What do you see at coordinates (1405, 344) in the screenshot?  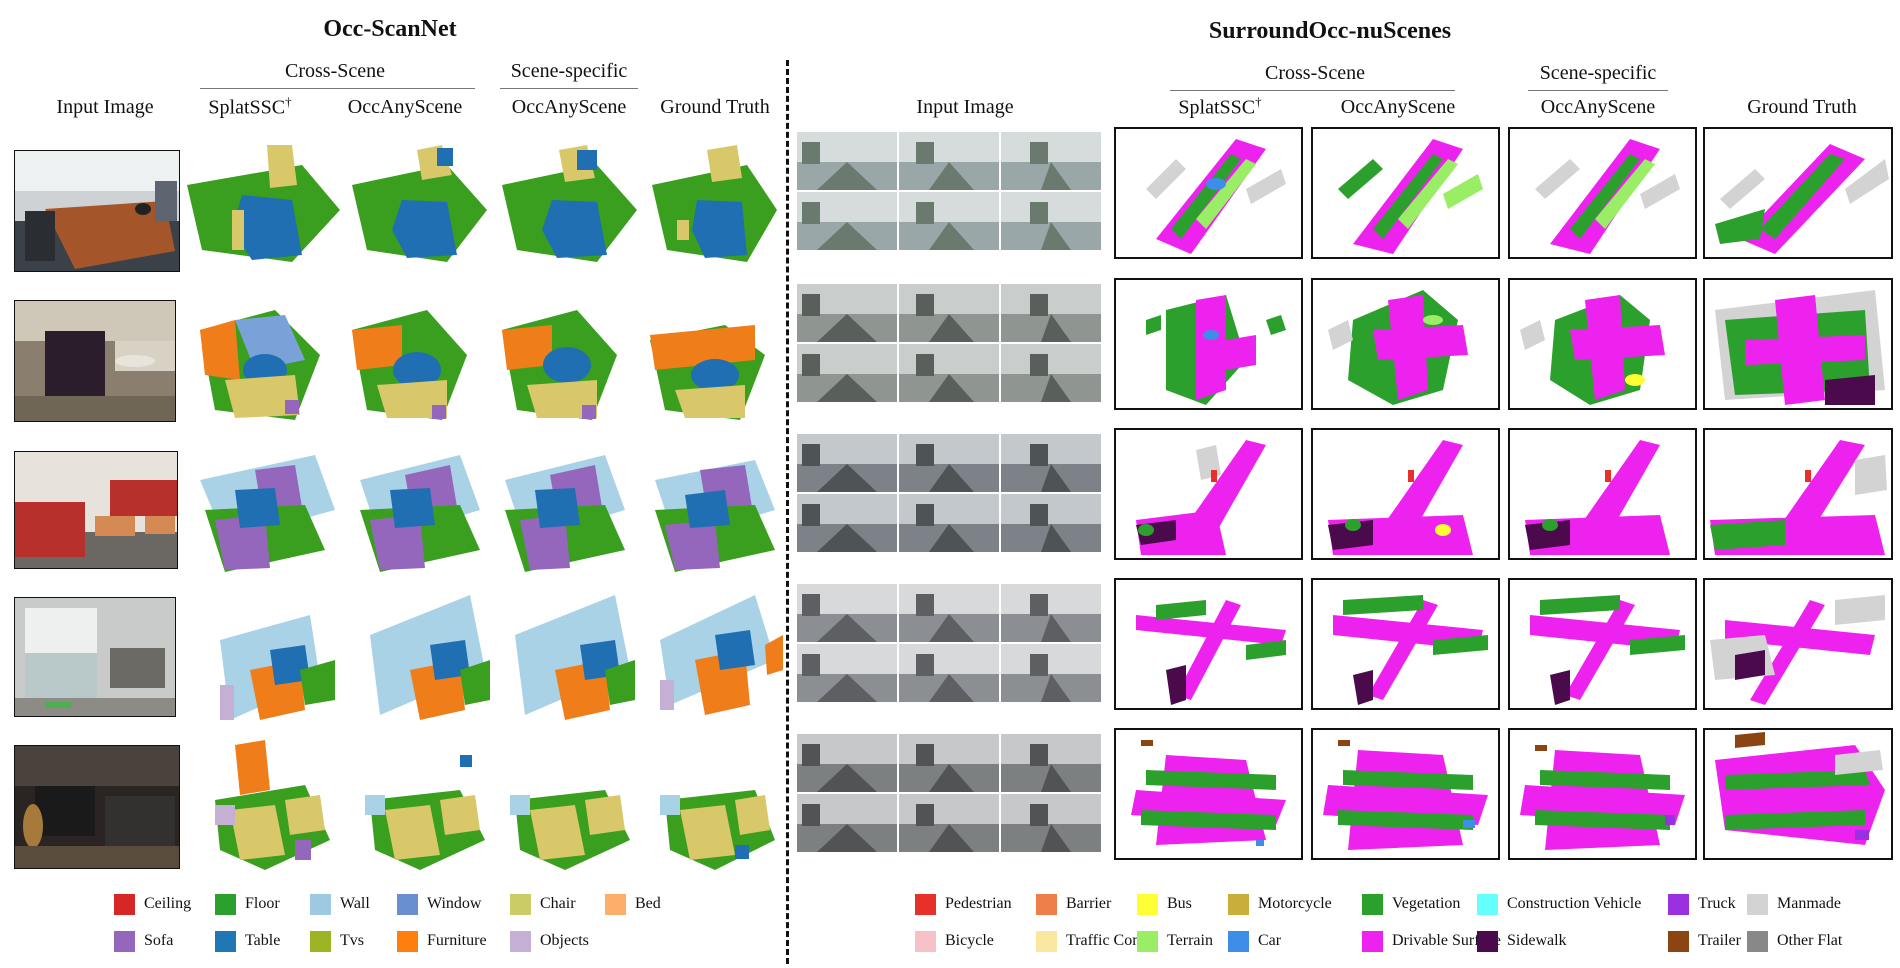 I see `nuscenes-row2-occany-cross` at bounding box center [1405, 344].